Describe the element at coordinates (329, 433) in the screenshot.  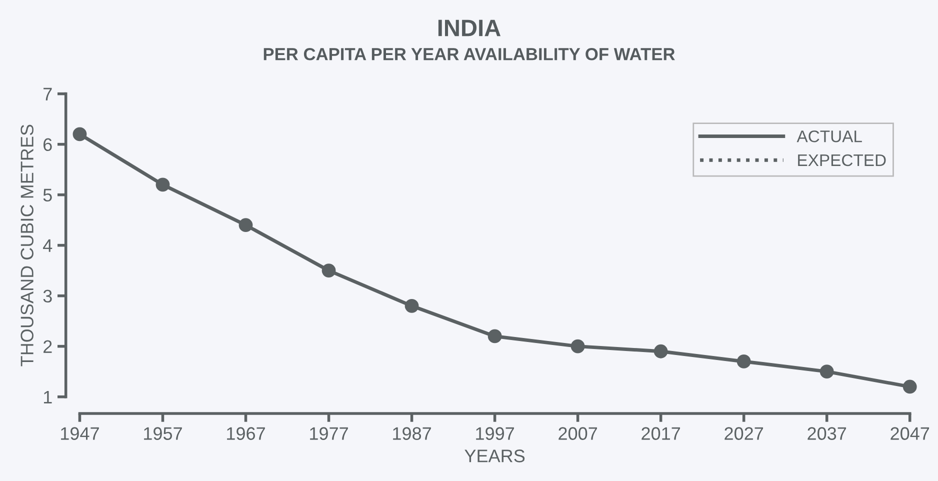
I see `x-tick-label: 1977` at that location.